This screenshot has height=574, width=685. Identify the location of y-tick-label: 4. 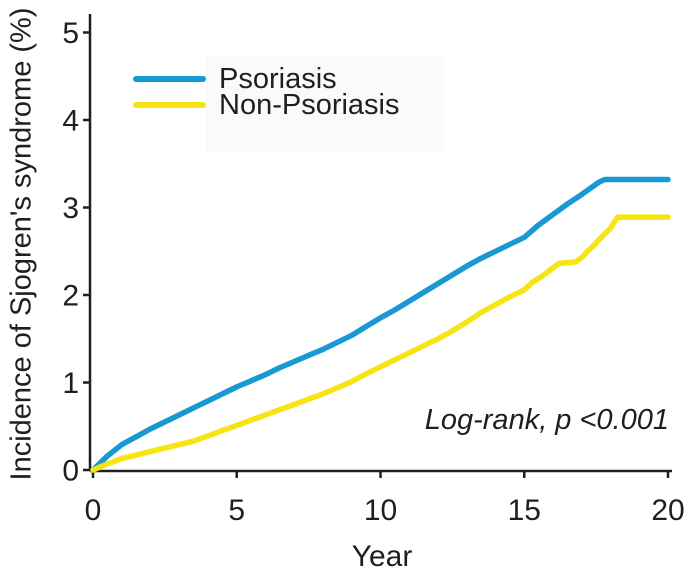
(70, 121).